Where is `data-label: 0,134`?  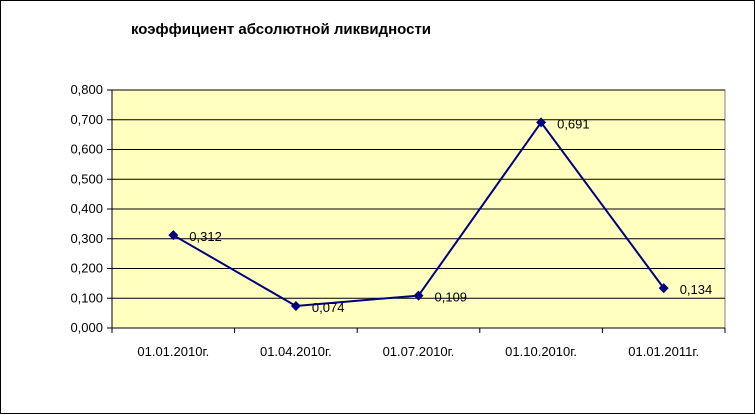
data-label: 0,134 is located at coordinates (696, 289).